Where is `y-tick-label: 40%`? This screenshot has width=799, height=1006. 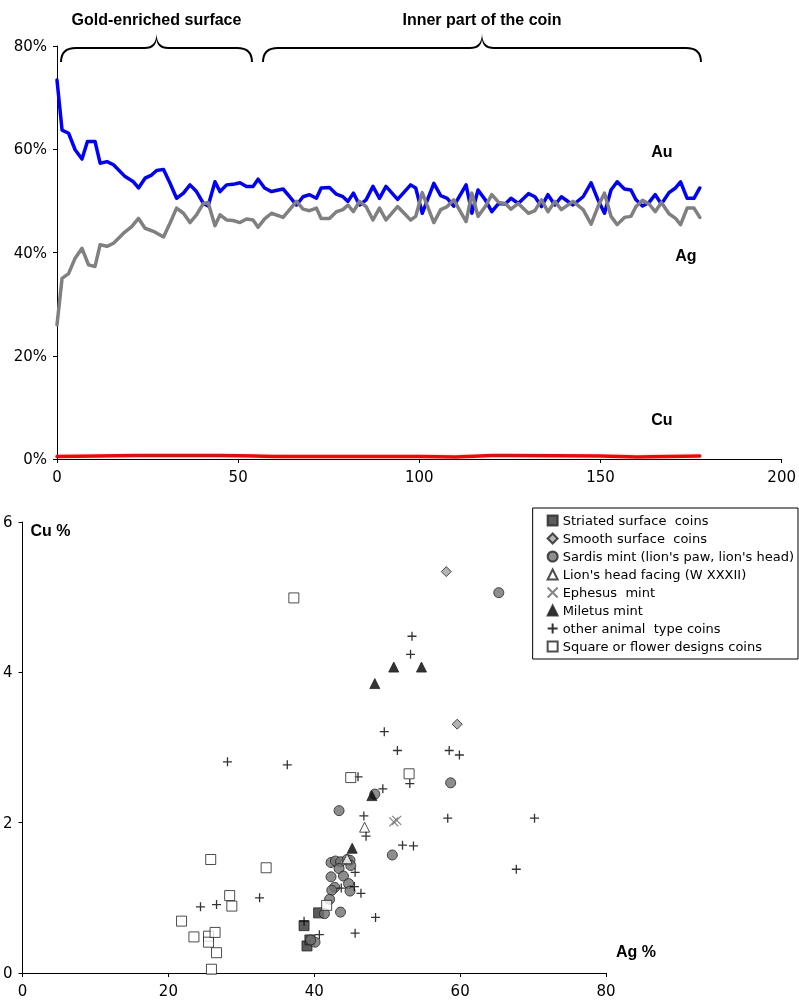 y-tick-label: 40% is located at coordinates (30, 252).